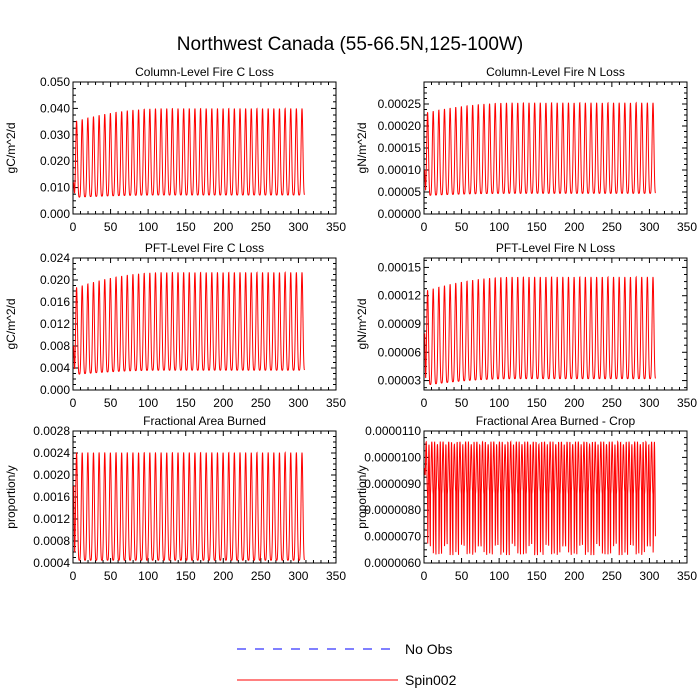  I want to click on y-tick-label: 0.0000090, so click(392, 484).